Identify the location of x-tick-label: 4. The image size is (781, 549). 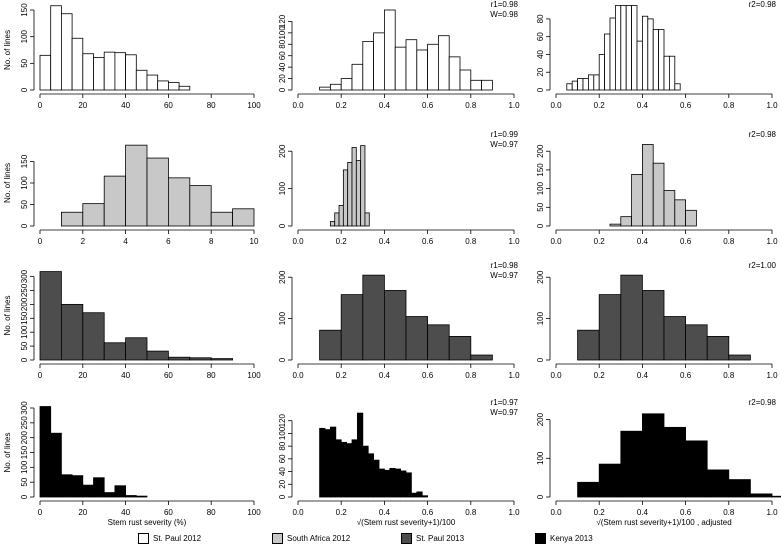
(125, 241).